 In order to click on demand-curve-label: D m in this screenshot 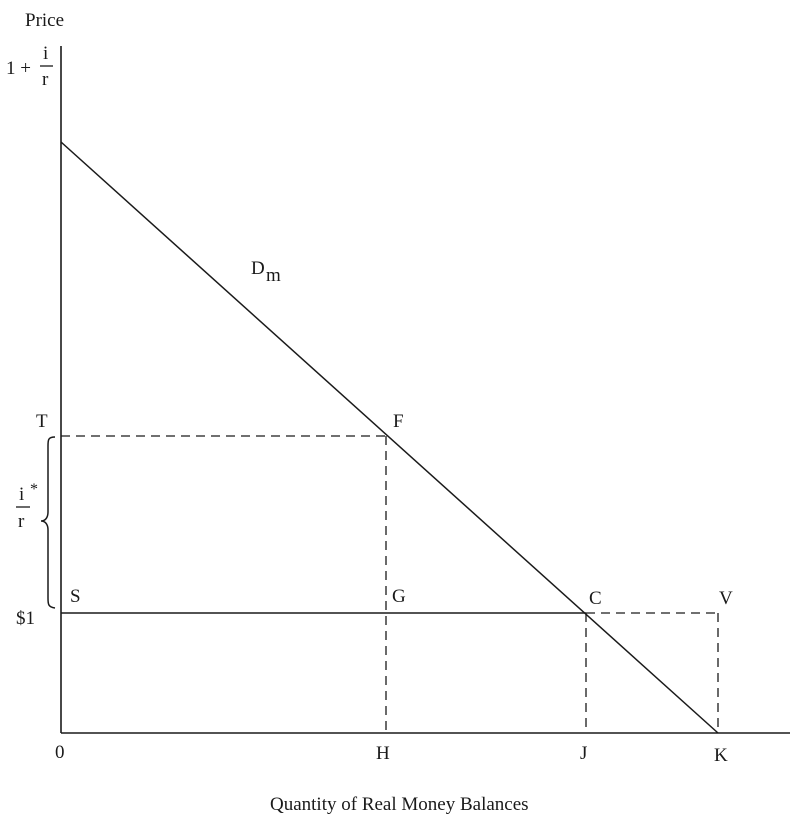, I will do `click(266, 272)`.